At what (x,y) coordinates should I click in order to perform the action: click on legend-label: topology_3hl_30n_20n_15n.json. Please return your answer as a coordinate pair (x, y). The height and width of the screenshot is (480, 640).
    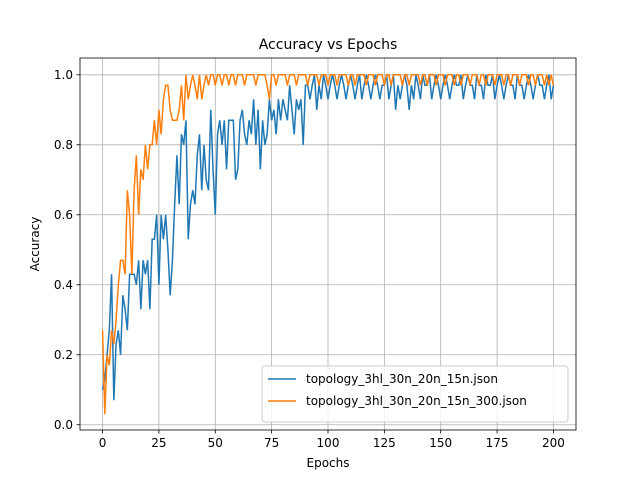
    Looking at the image, I should click on (402, 379).